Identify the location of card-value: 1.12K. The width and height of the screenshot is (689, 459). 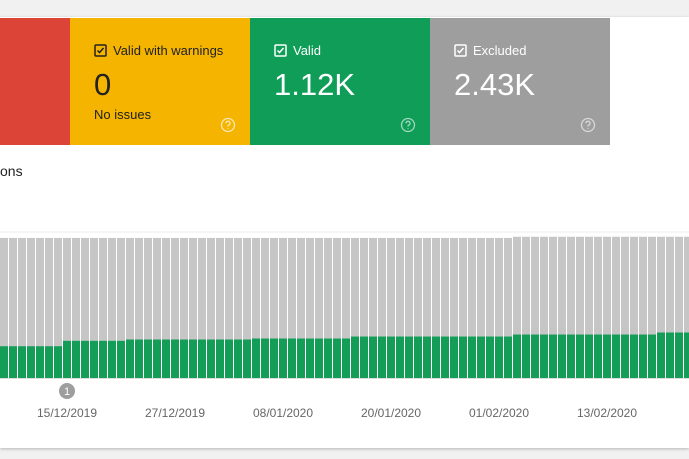
(315, 84).